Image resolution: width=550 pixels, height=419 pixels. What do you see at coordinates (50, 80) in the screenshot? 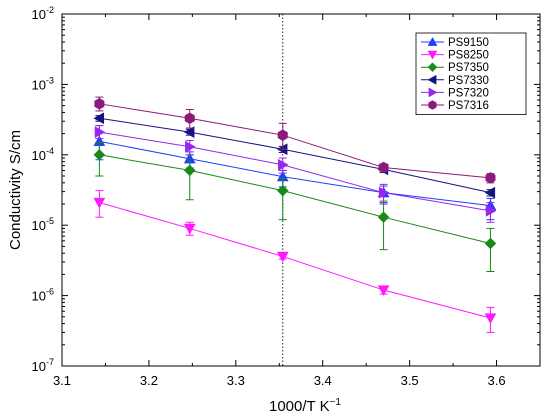
I see `y-tick-label-exponent: -3` at bounding box center [50, 80].